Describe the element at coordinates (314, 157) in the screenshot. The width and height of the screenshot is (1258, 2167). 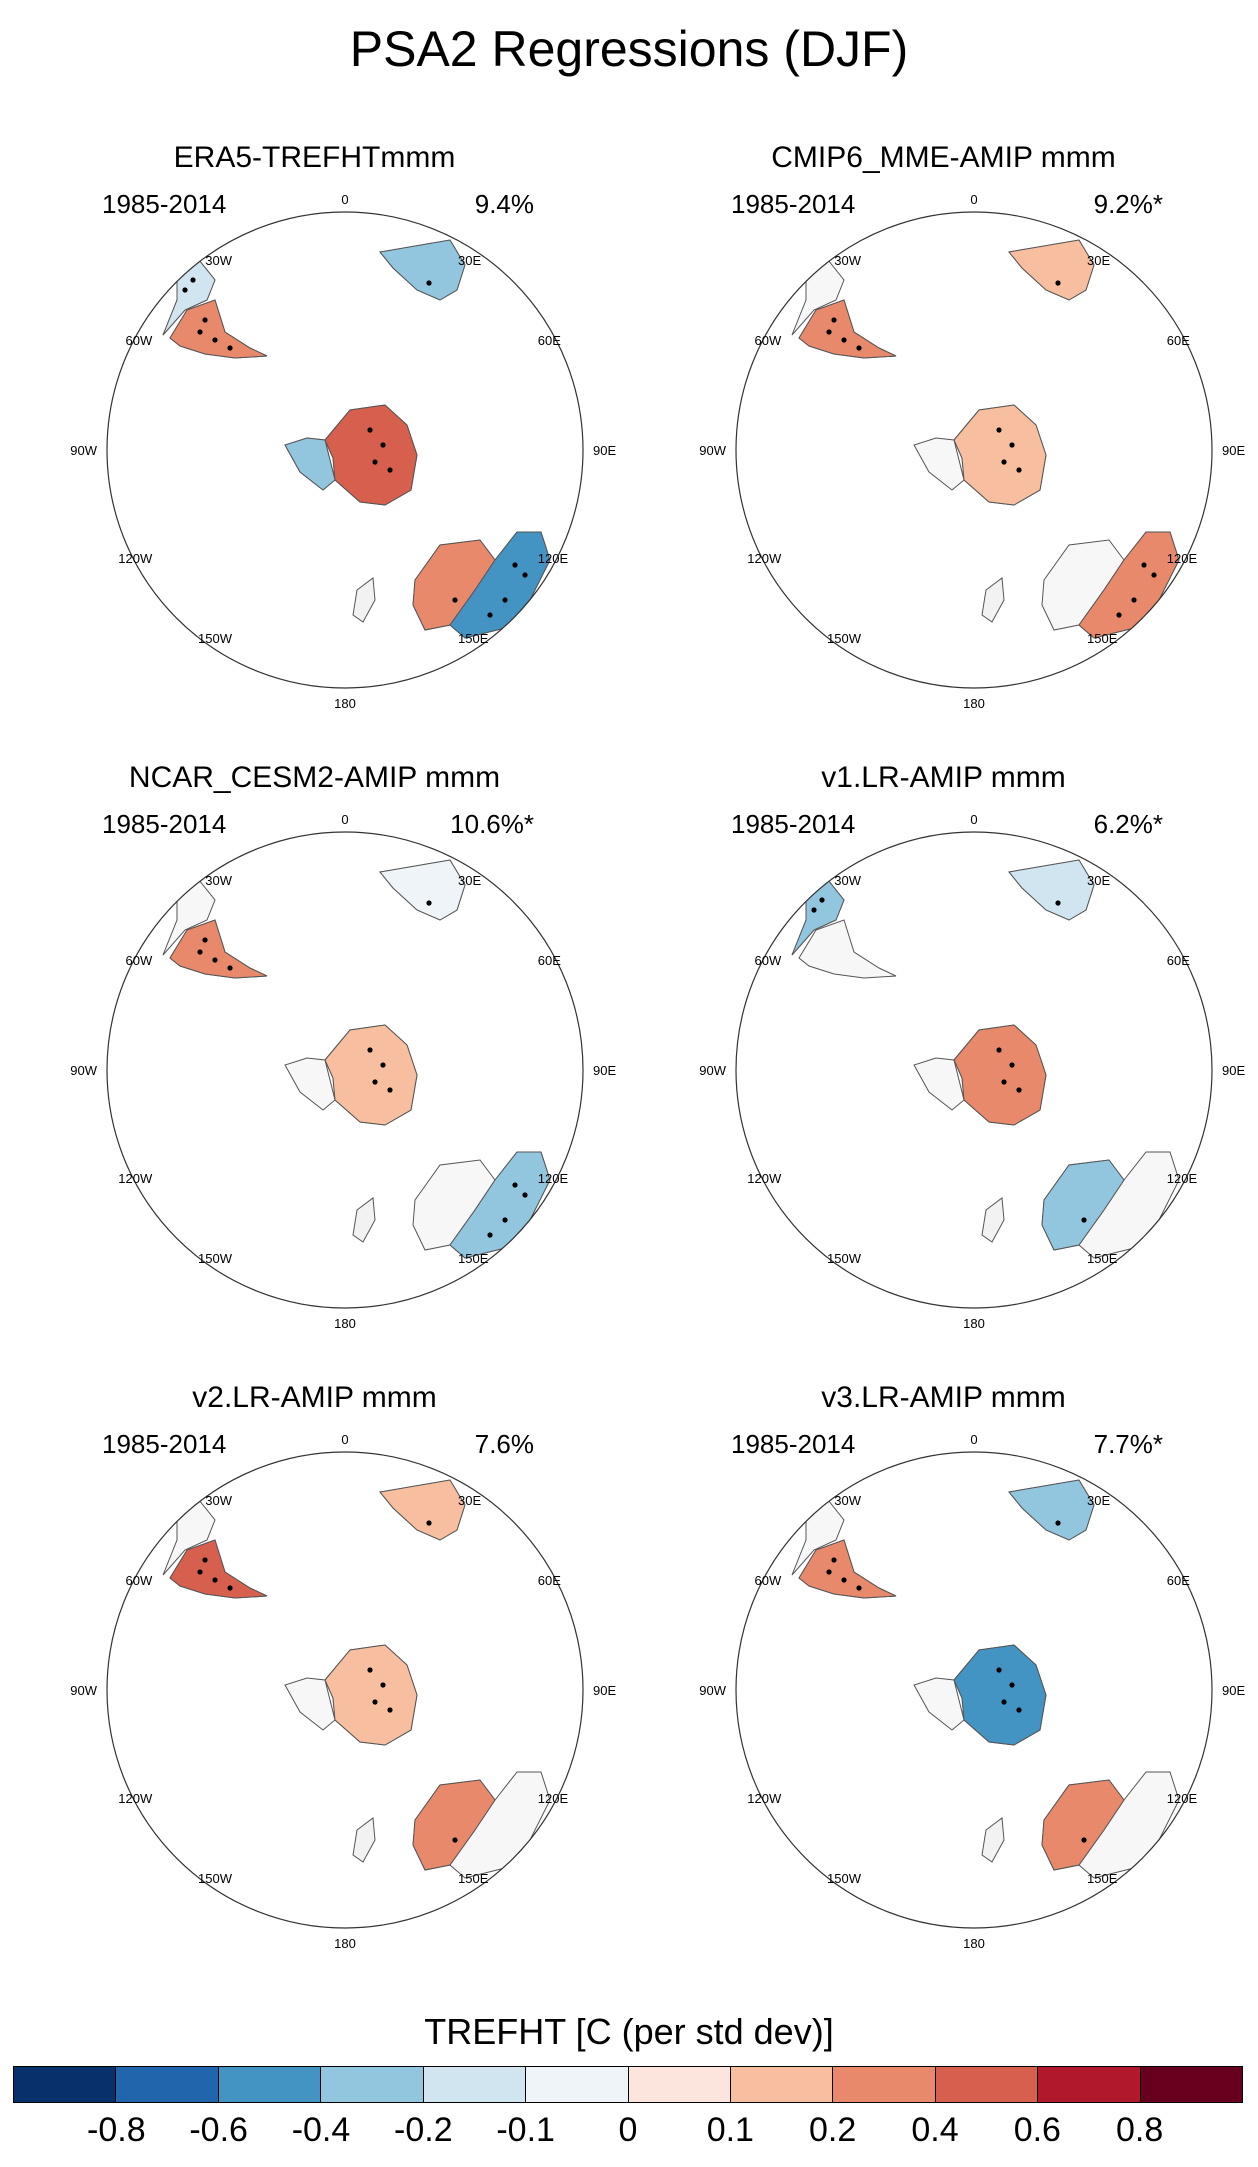
I see `panel-title: ERA5-TREFHTmmm` at that location.